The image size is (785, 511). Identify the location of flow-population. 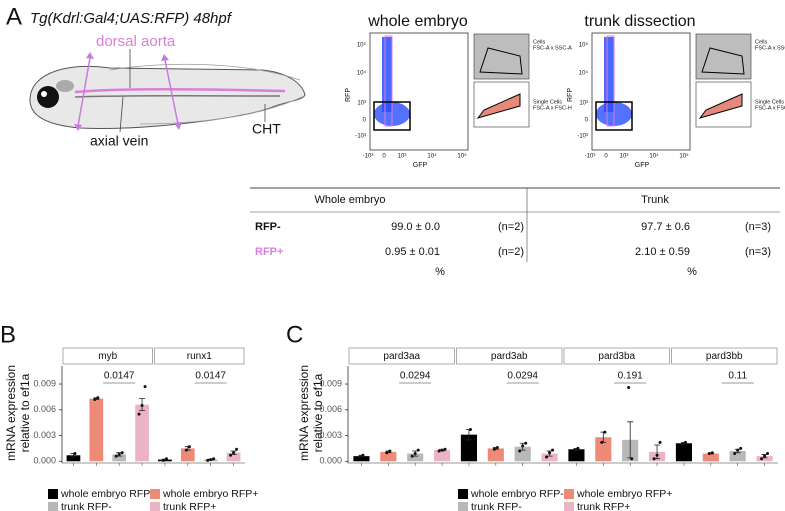
(609, 74).